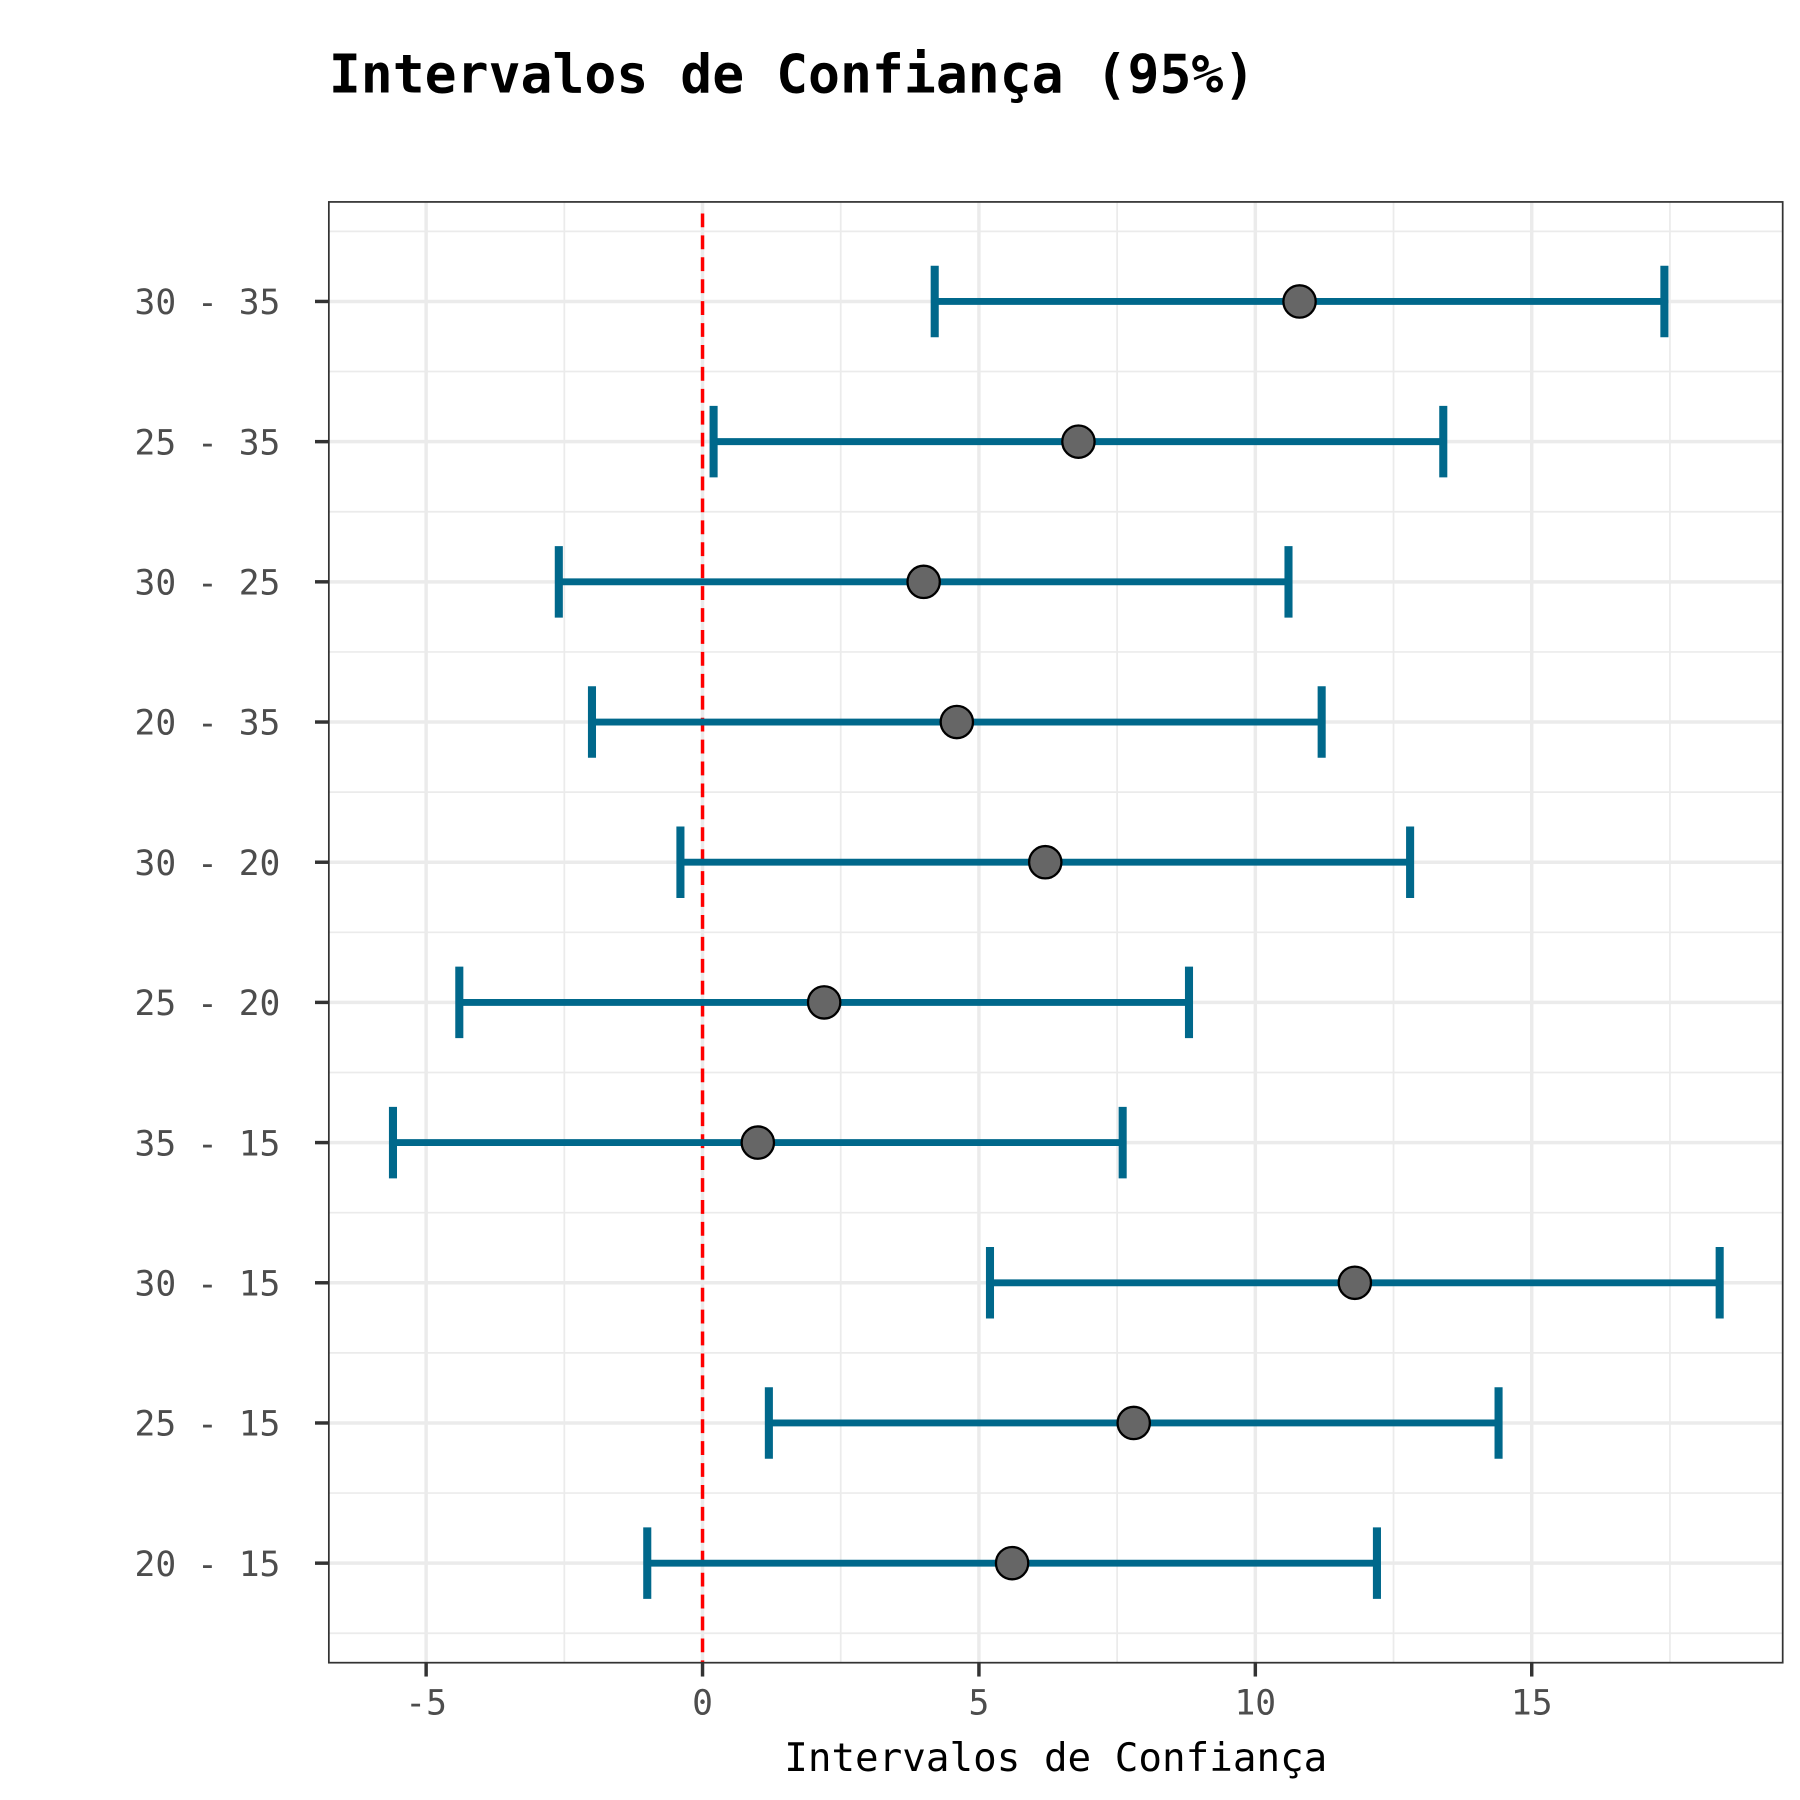 This screenshot has height=1800, width=1800. Describe the element at coordinates (208, 724) in the screenshot. I see `y-tick-label: 20 - 35` at that location.